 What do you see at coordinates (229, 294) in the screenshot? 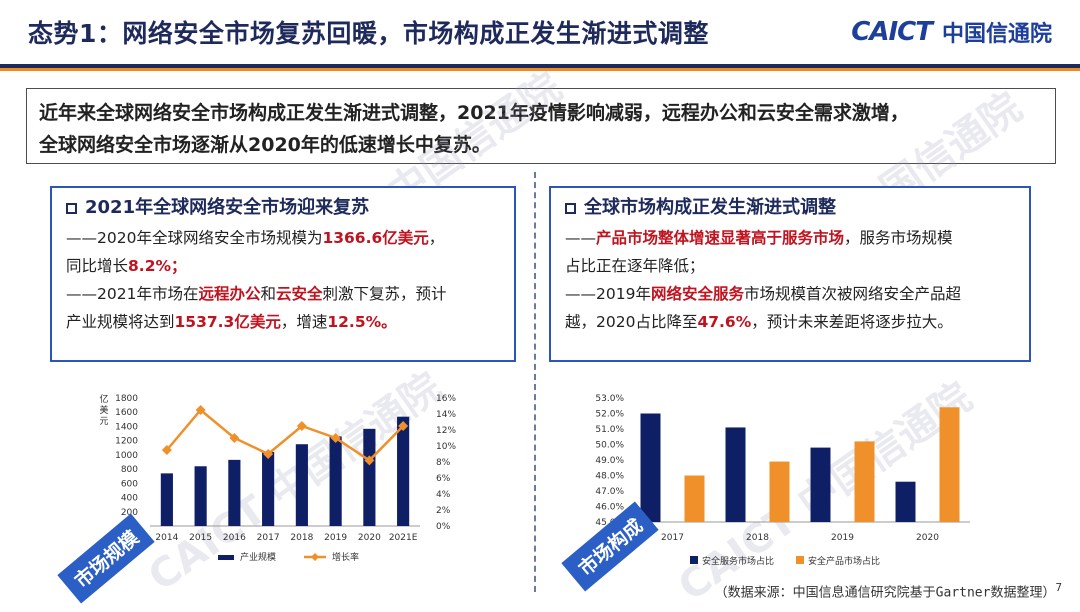
I see `highlight: 远程办公` at bounding box center [229, 294].